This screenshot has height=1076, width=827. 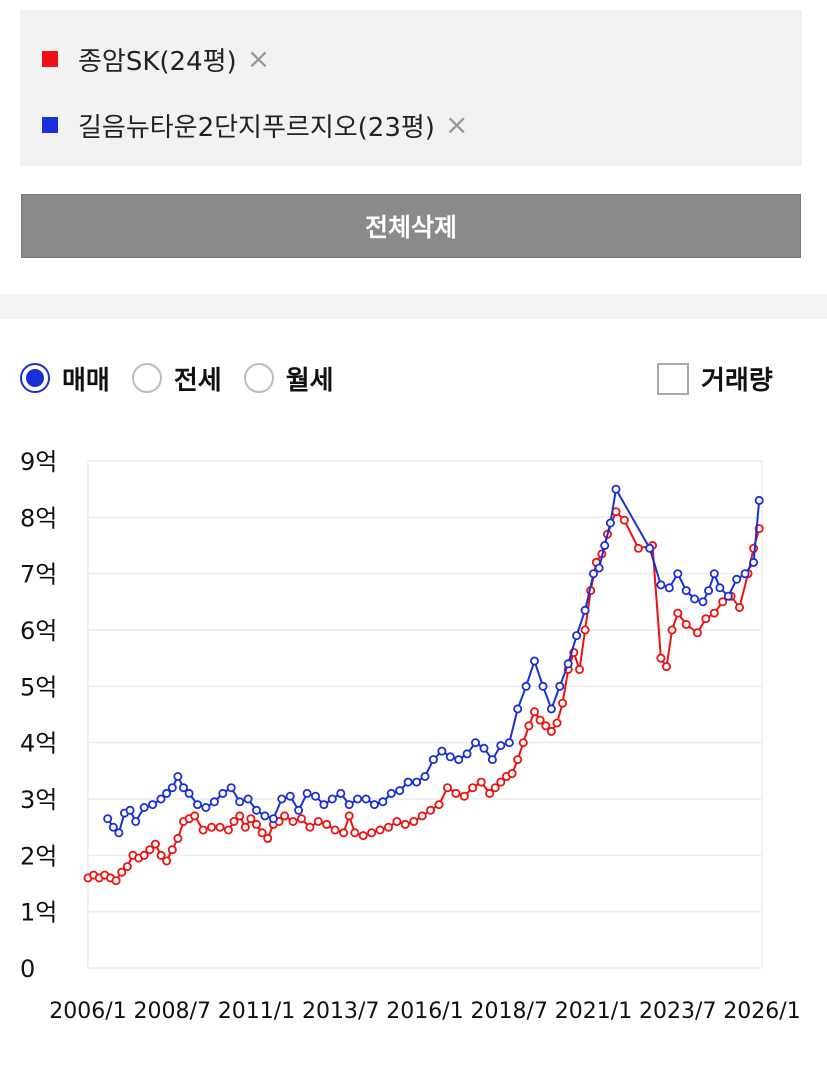 I want to click on red-square-icon, so click(x=50, y=59).